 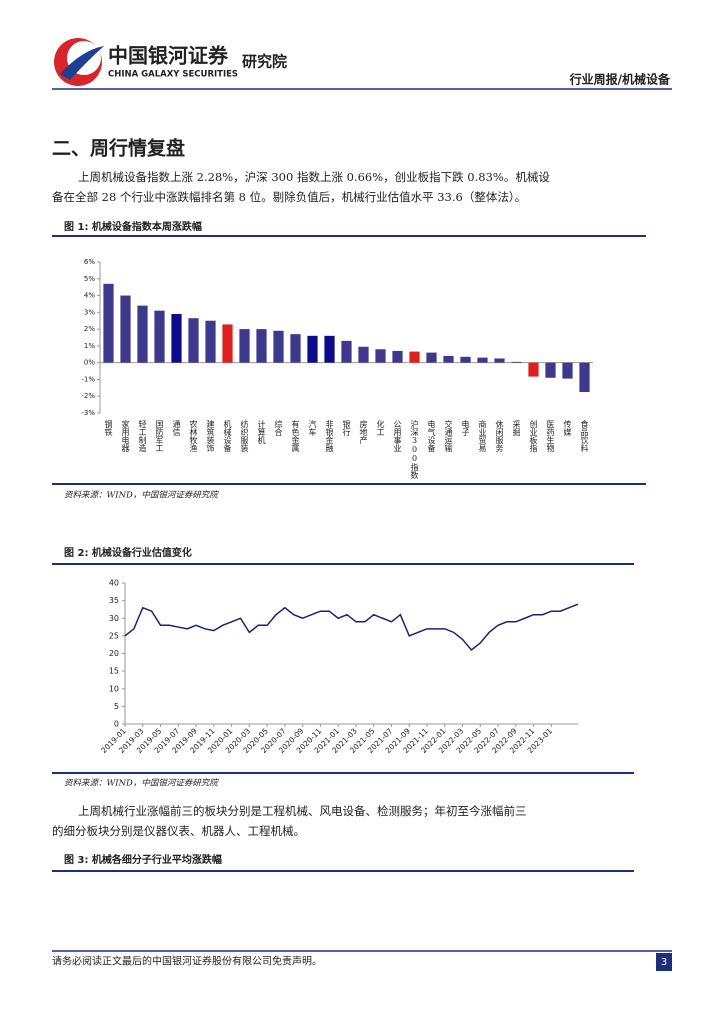 What do you see at coordinates (89, 346) in the screenshot?
I see `y-tick-label: 1%` at bounding box center [89, 346].